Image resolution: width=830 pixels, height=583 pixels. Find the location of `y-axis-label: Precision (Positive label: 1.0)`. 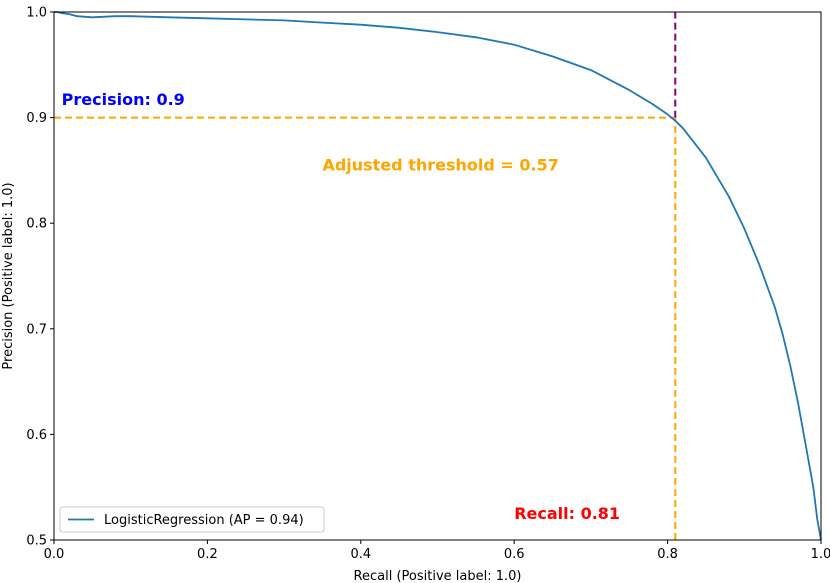

y-axis-label: Precision (Positive label: 1.0) is located at coordinates (8, 275).